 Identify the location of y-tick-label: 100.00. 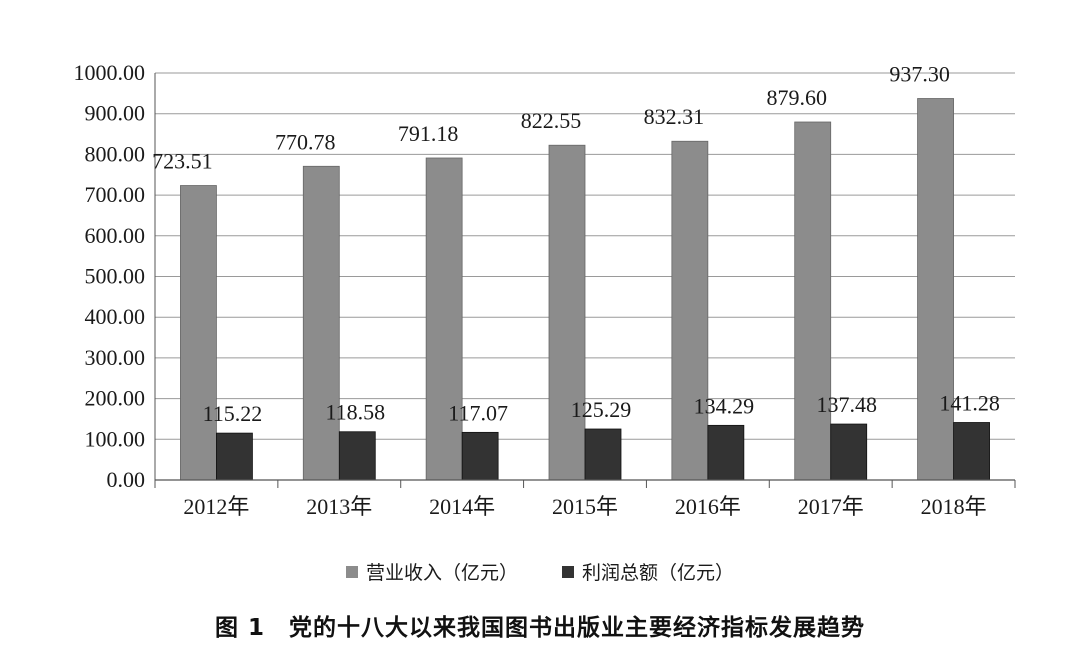
(115, 438).